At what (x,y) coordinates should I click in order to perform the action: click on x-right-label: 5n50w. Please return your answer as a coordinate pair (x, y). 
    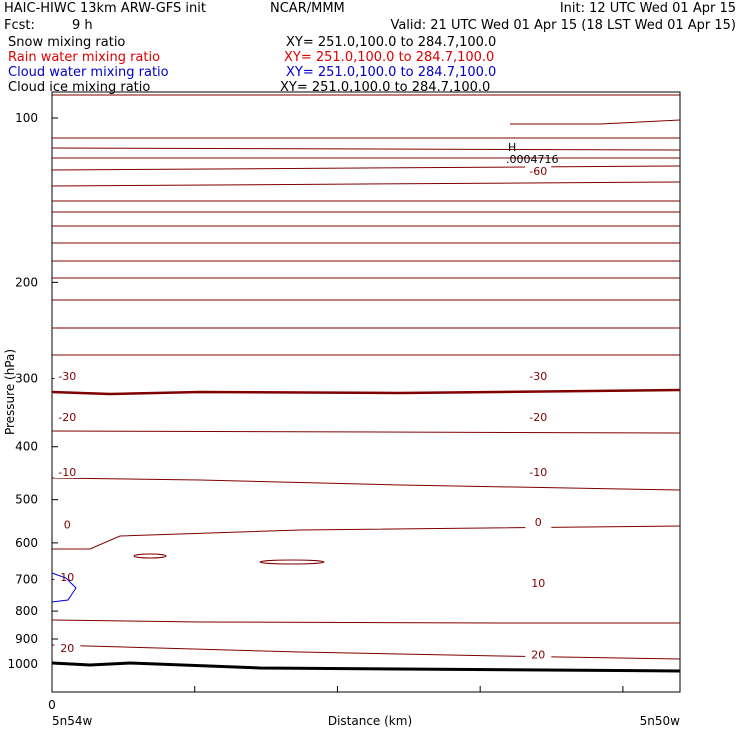
    Looking at the image, I should click on (660, 721).